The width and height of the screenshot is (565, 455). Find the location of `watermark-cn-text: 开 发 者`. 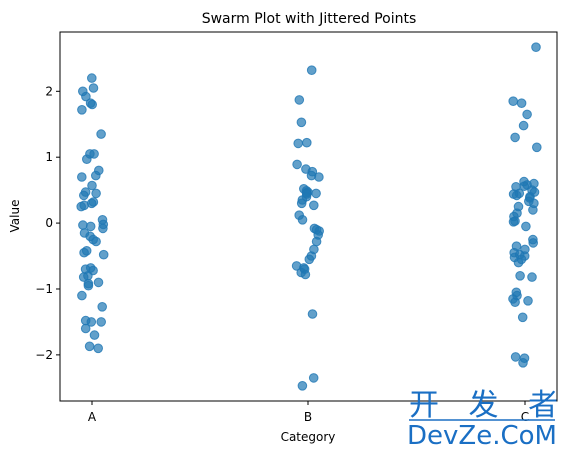

watermark-cn-text: 开 发 者 is located at coordinates (487, 405).